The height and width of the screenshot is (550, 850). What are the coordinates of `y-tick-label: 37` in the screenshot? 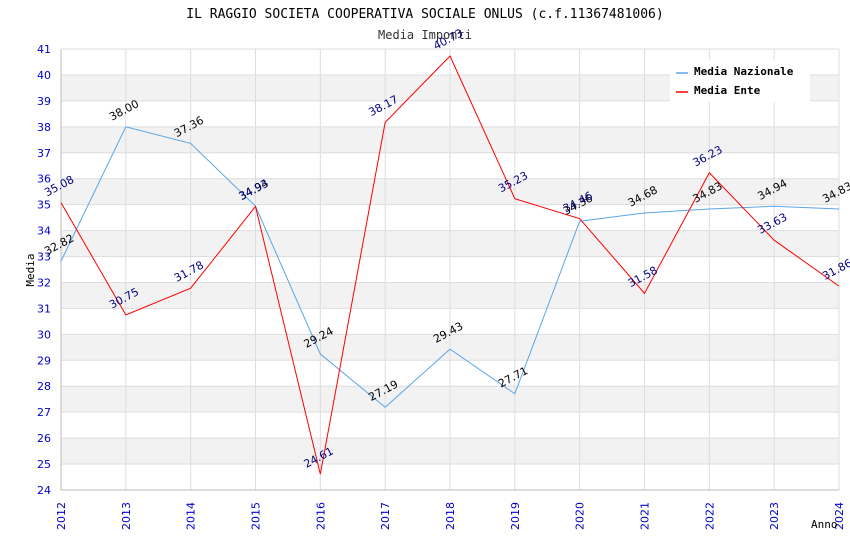 It's located at (44, 153).